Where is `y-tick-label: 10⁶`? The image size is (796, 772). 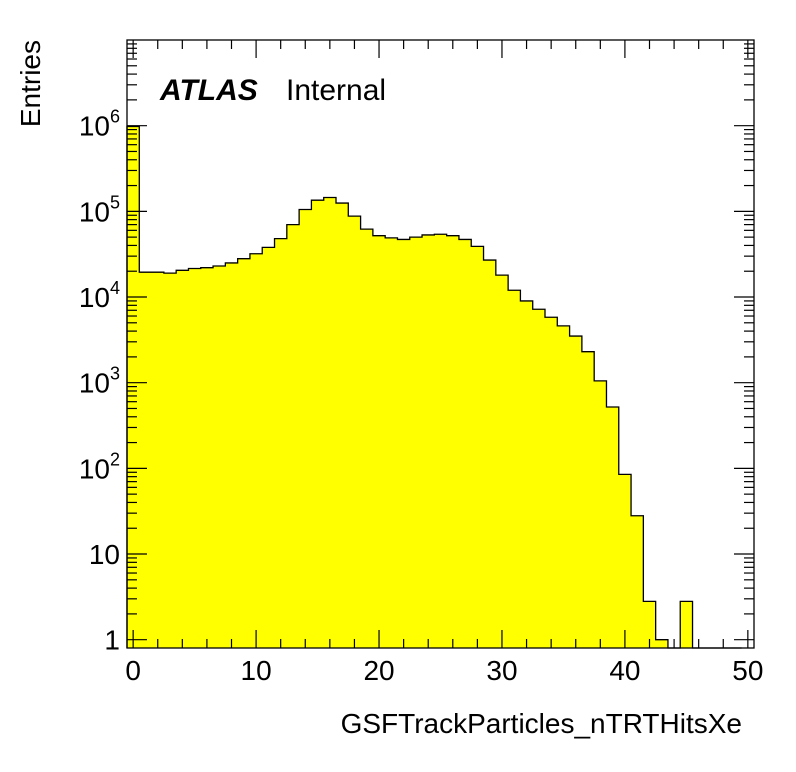
y-tick-label: 10⁶ is located at coordinates (99, 124).